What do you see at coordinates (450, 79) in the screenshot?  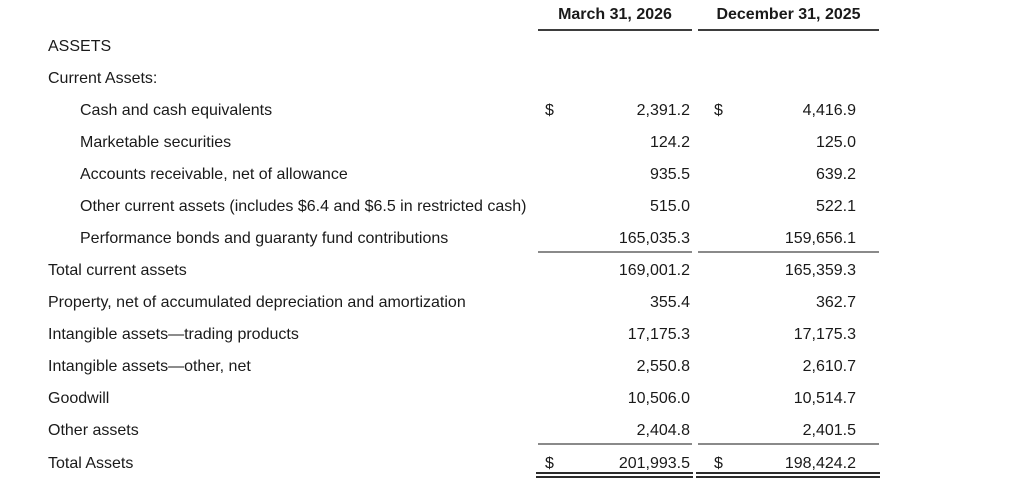 I see `table-row: Current Assets:` at bounding box center [450, 79].